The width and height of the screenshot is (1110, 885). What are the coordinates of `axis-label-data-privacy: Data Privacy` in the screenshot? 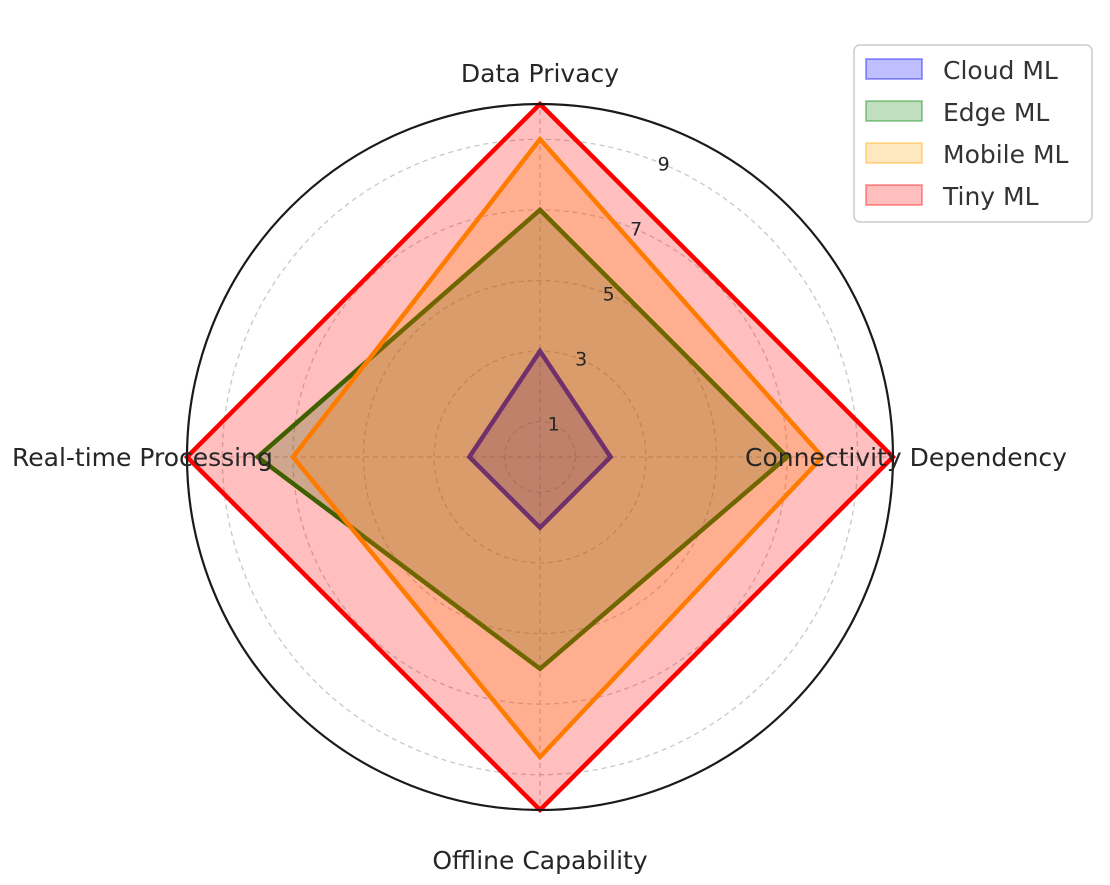 It's located at (540, 73).